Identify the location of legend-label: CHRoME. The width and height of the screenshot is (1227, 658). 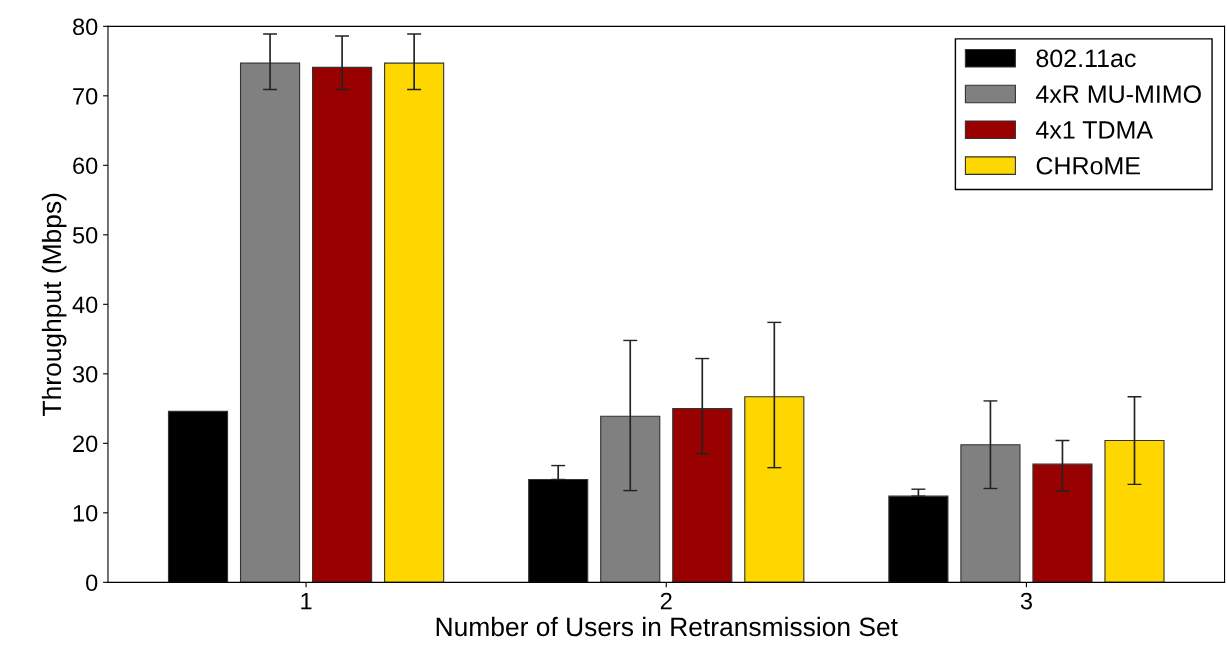
(1088, 165).